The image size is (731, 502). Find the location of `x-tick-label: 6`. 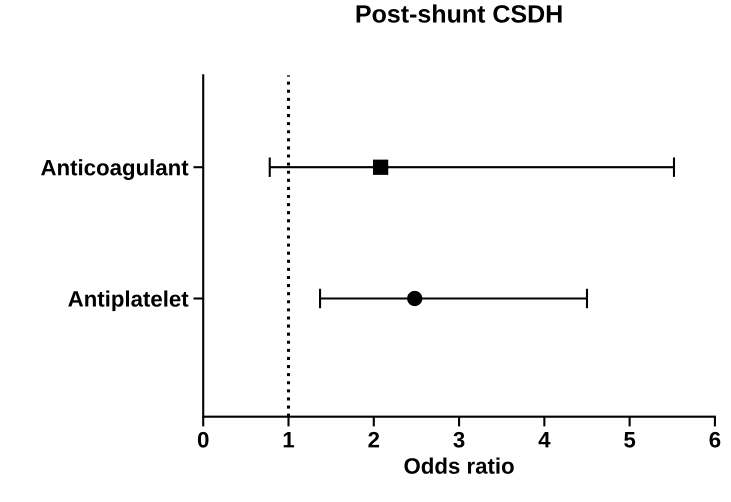

x-tick-label: 6 is located at coordinates (715, 440).